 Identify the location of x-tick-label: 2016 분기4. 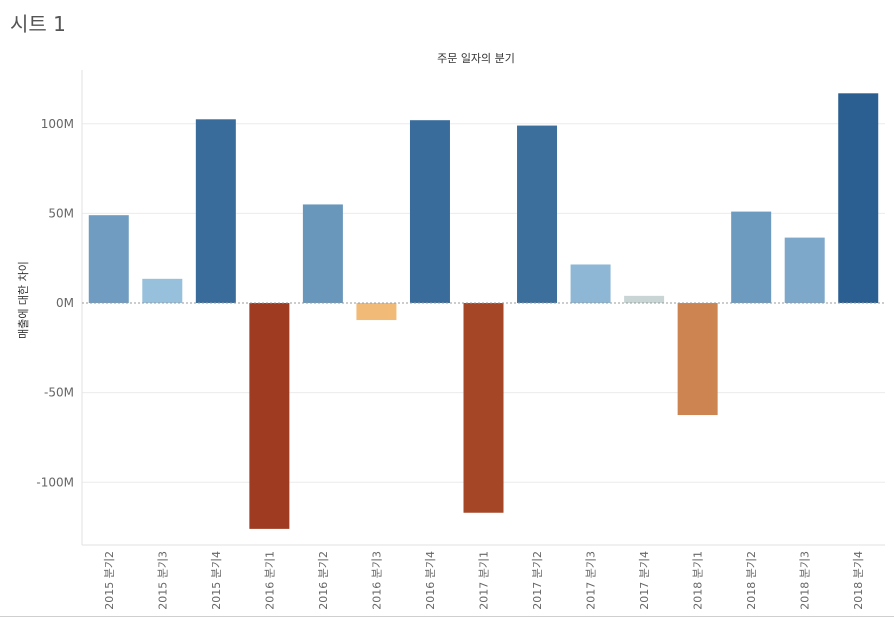
(430, 580).